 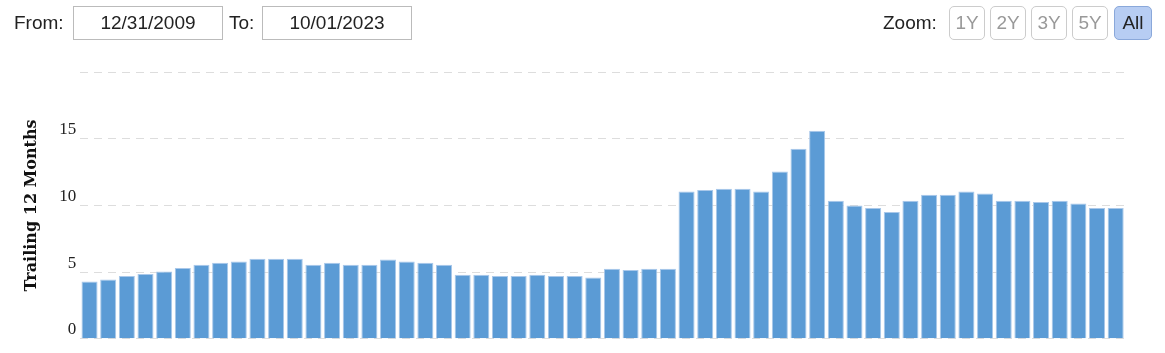 What do you see at coordinates (1133, 23) in the screenshot?
I see `zoom-button: All` at bounding box center [1133, 23].